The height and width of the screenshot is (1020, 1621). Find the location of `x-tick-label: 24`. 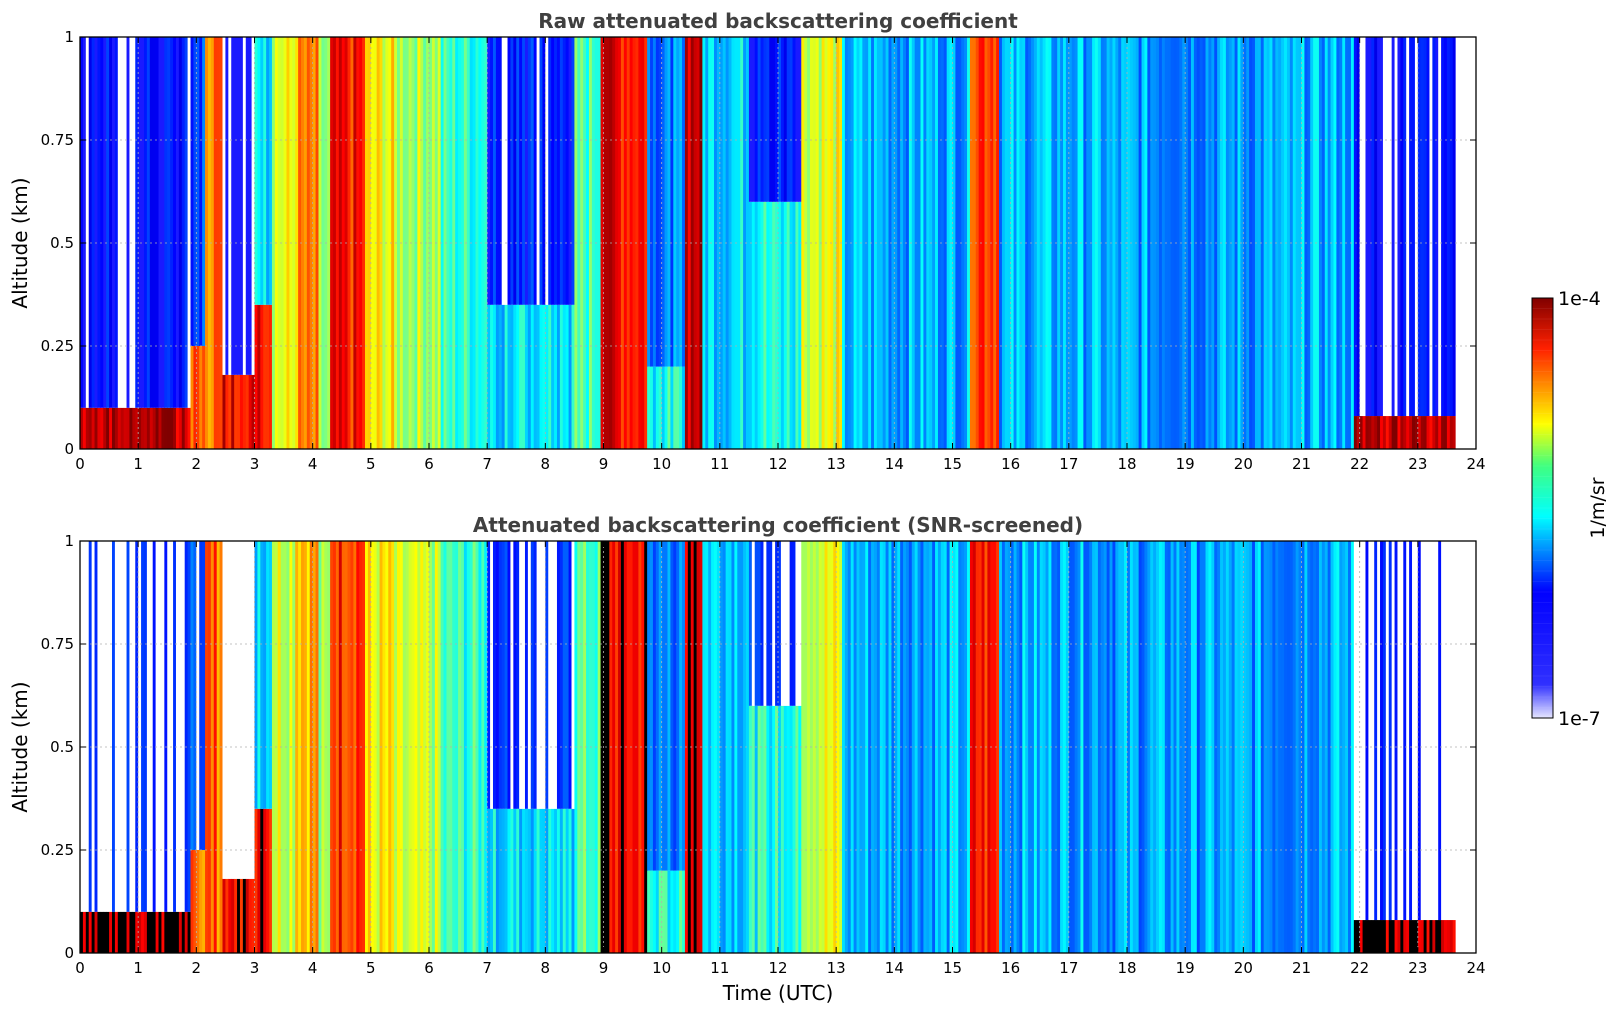

x-tick-label: 24 is located at coordinates (1475, 464).